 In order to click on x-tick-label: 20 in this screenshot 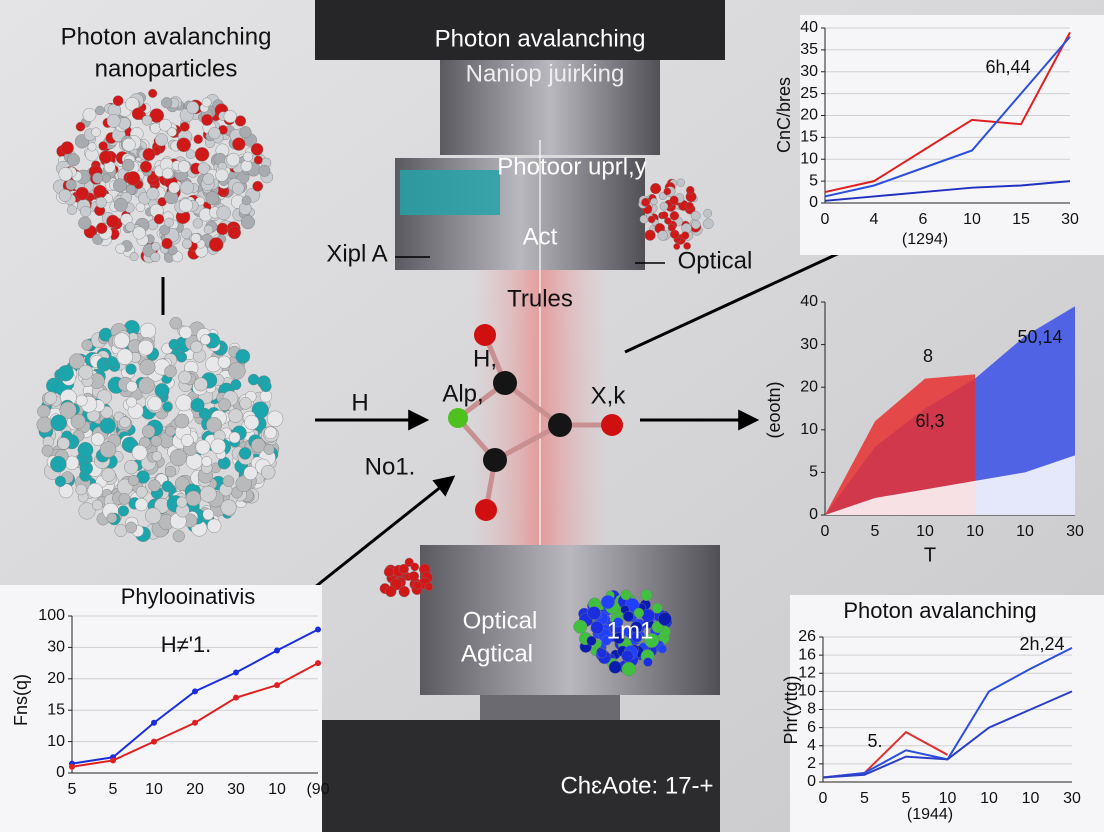, I will do `click(195, 789)`.